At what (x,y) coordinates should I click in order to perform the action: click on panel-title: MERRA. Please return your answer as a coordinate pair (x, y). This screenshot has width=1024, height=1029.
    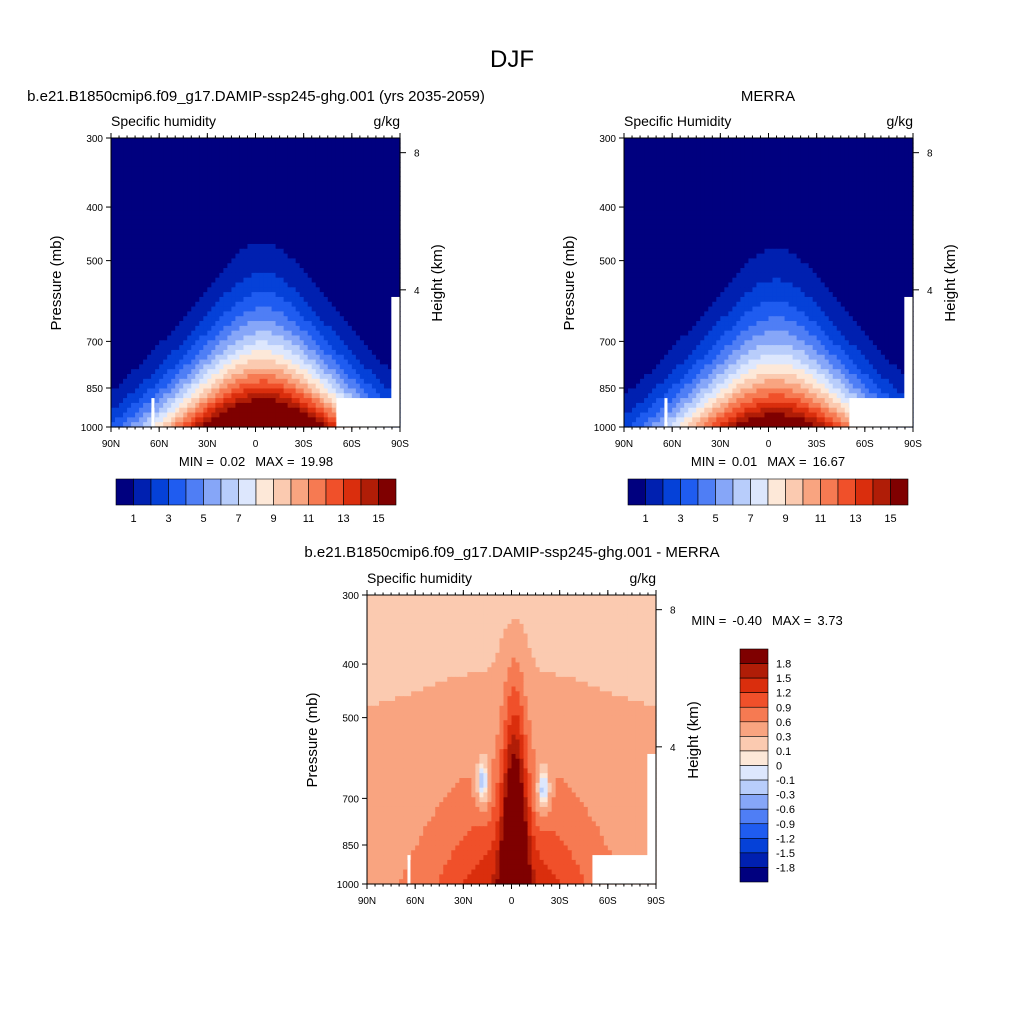
    Looking at the image, I should click on (768, 96).